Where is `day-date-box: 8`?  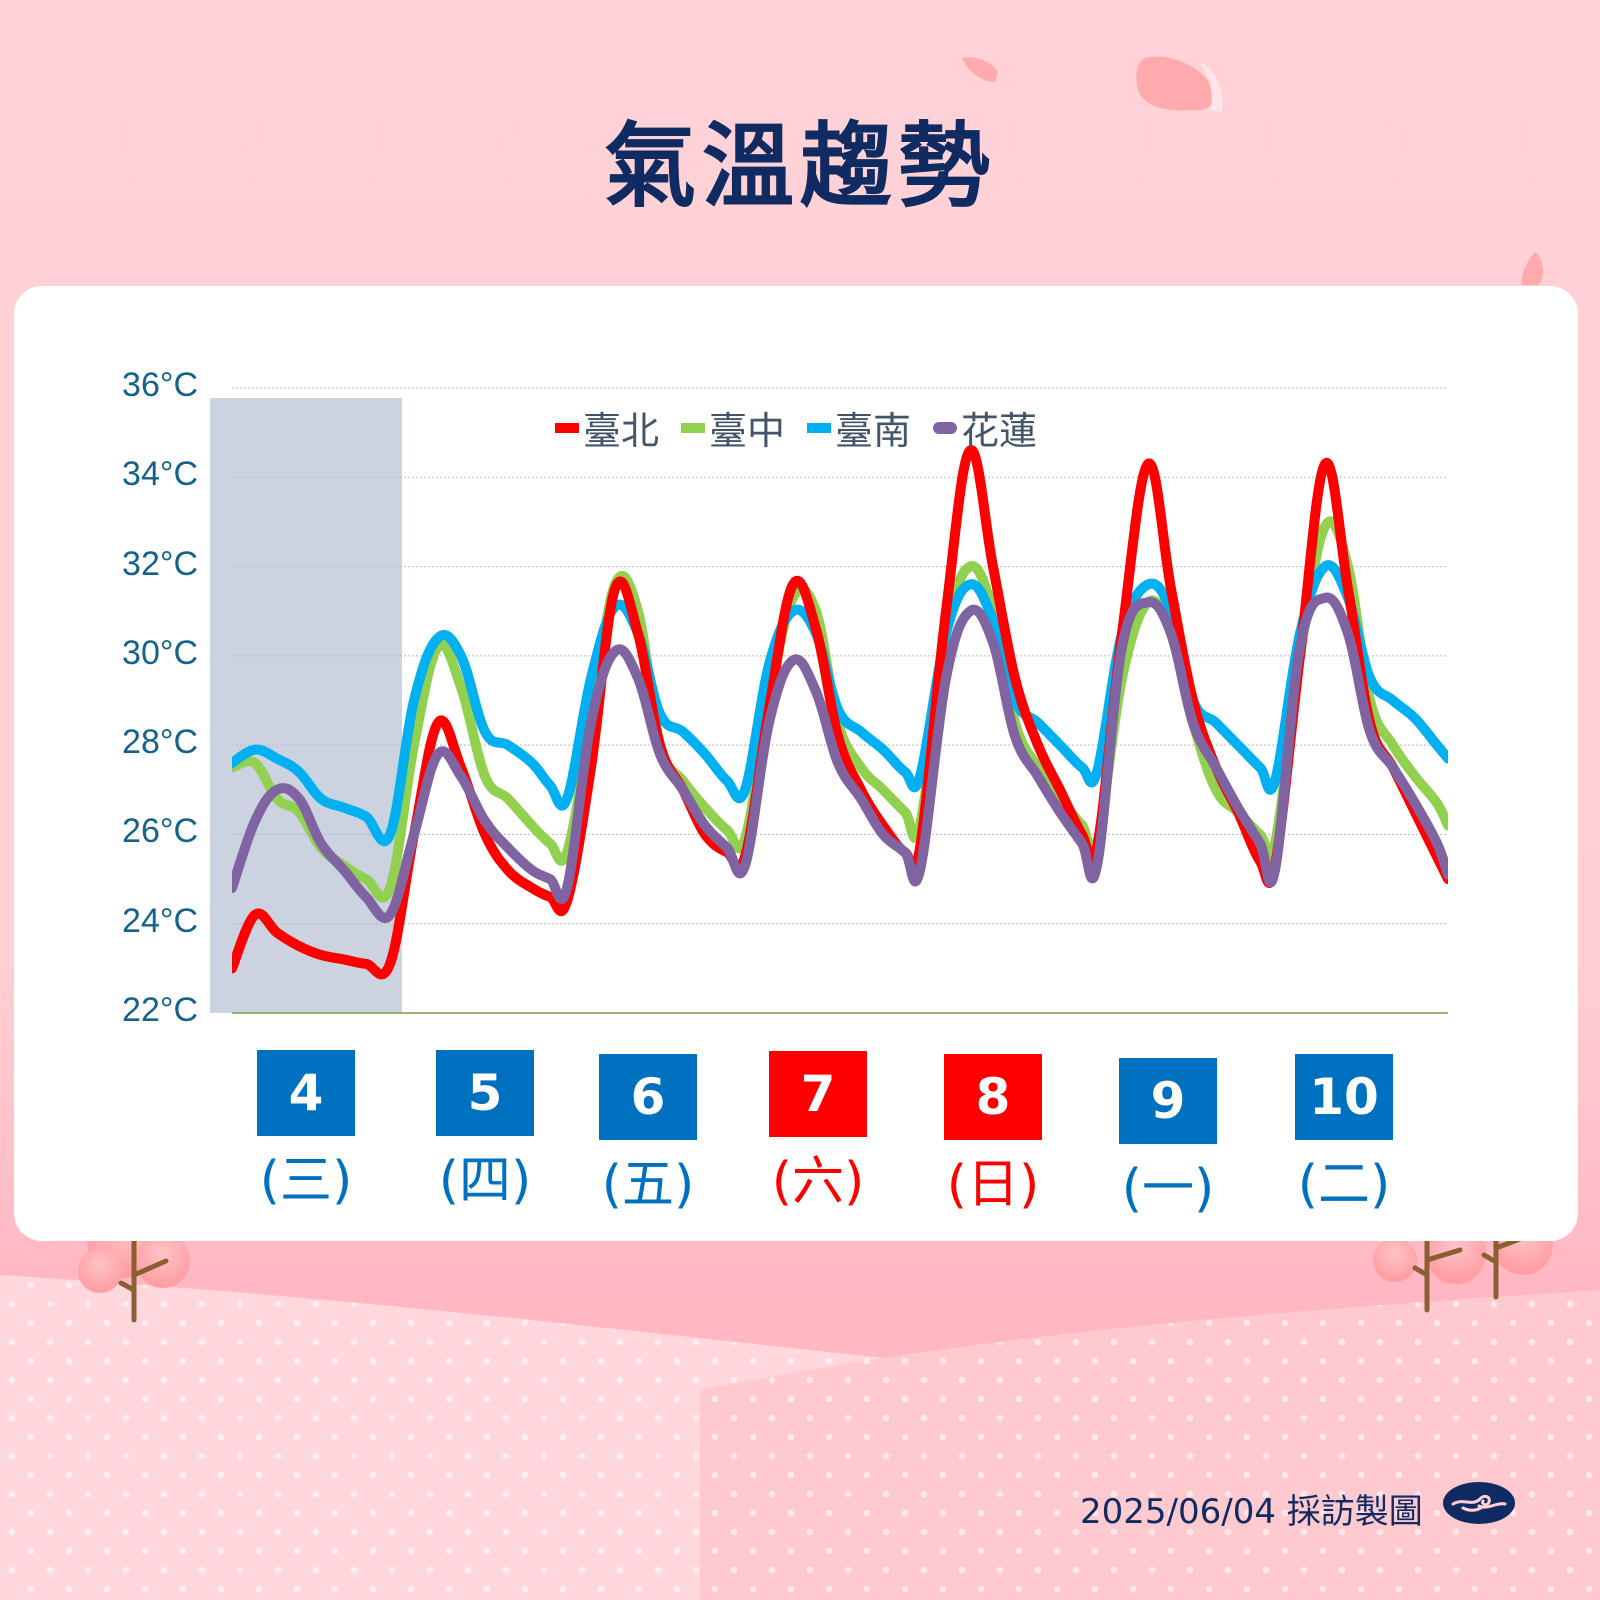
day-date-box: 8 is located at coordinates (993, 1097).